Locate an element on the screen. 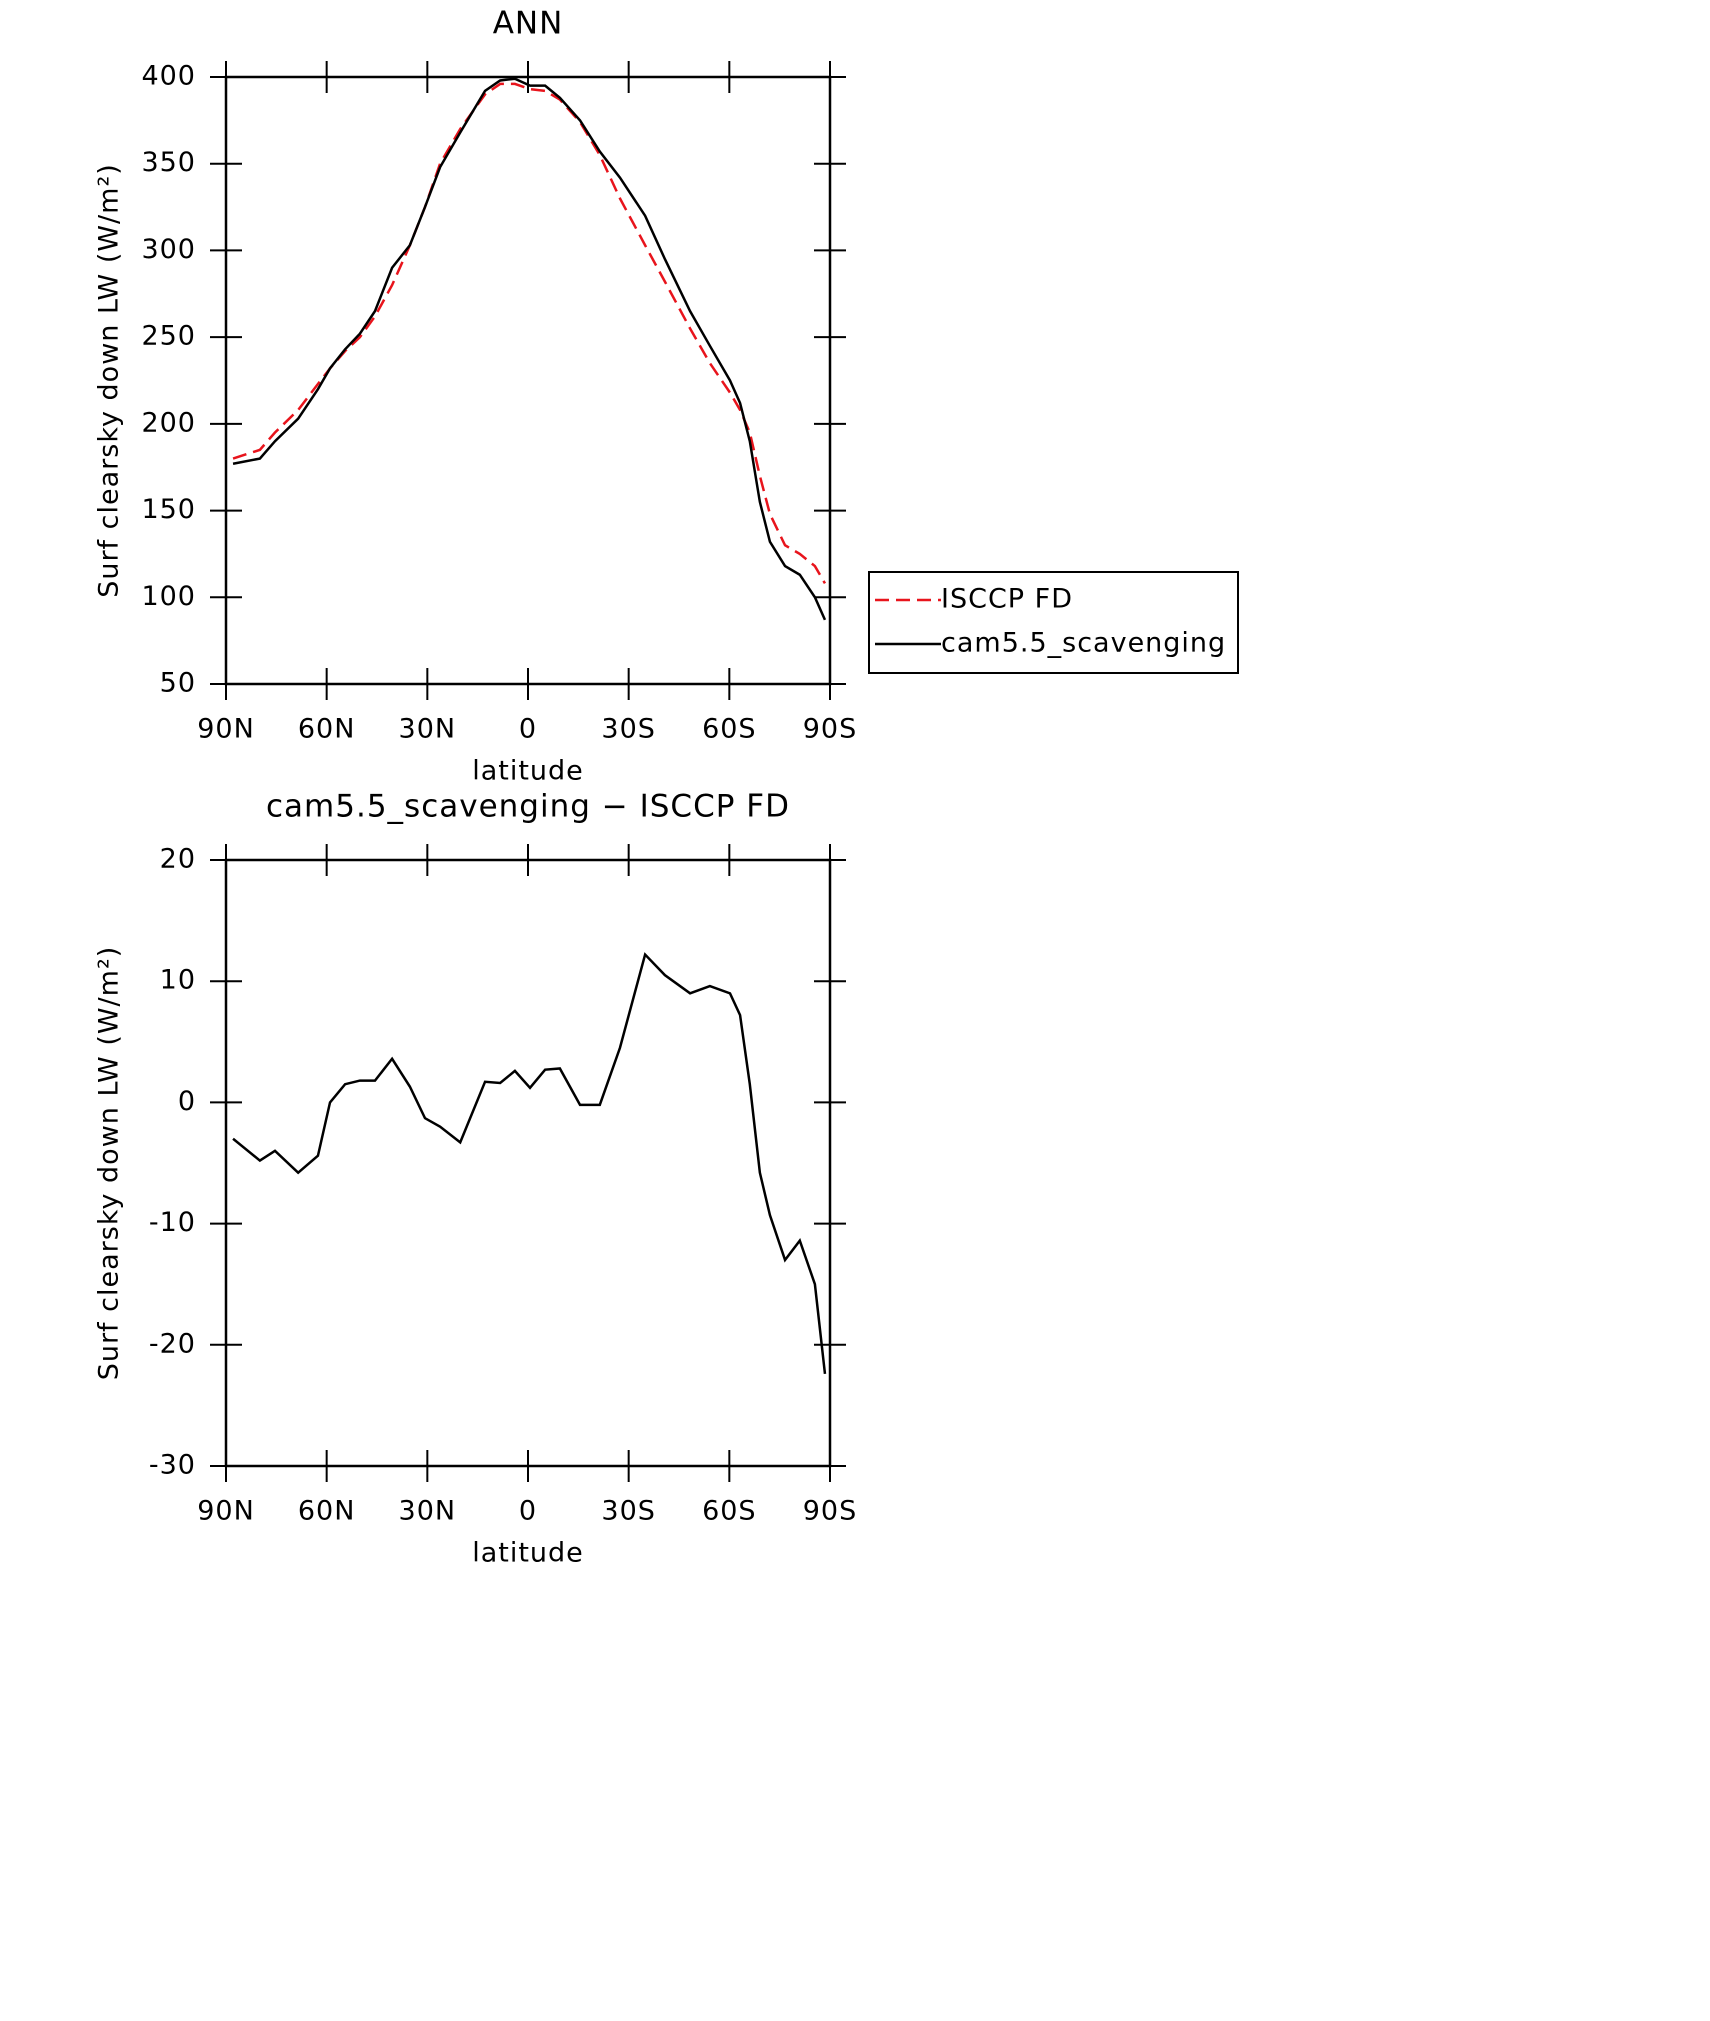 The width and height of the screenshot is (1710, 2021). y-tick-label: 300 is located at coordinates (168, 249).